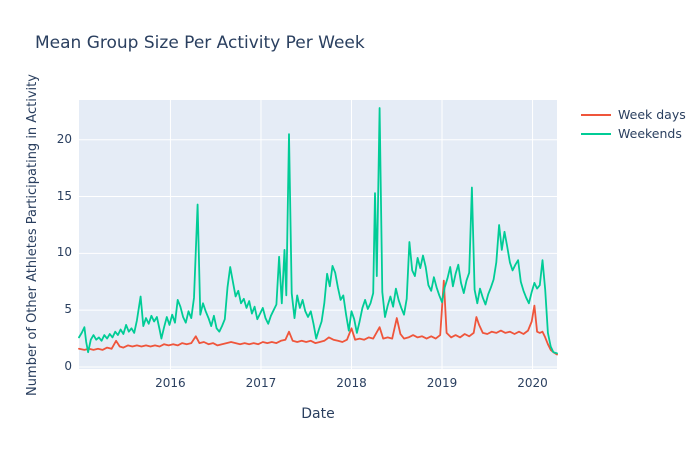 The image size is (700, 450). Describe the element at coordinates (351, 383) in the screenshot. I see `x-tick-label: 2018` at that location.